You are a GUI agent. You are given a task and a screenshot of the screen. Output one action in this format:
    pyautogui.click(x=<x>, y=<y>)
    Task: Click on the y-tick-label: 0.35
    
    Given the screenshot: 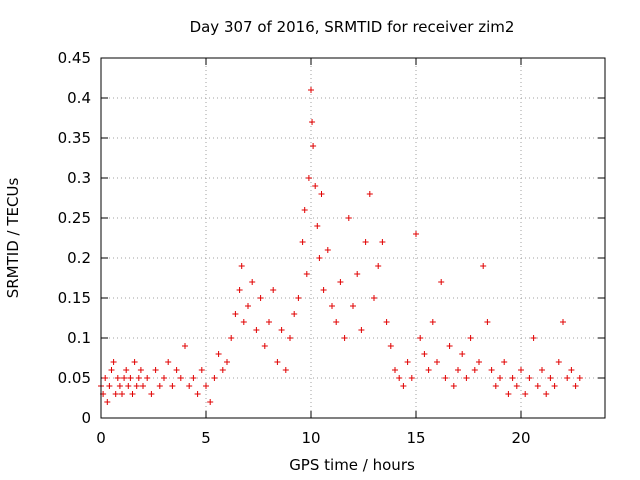 What is the action you would take?
    pyautogui.click(x=74, y=138)
    